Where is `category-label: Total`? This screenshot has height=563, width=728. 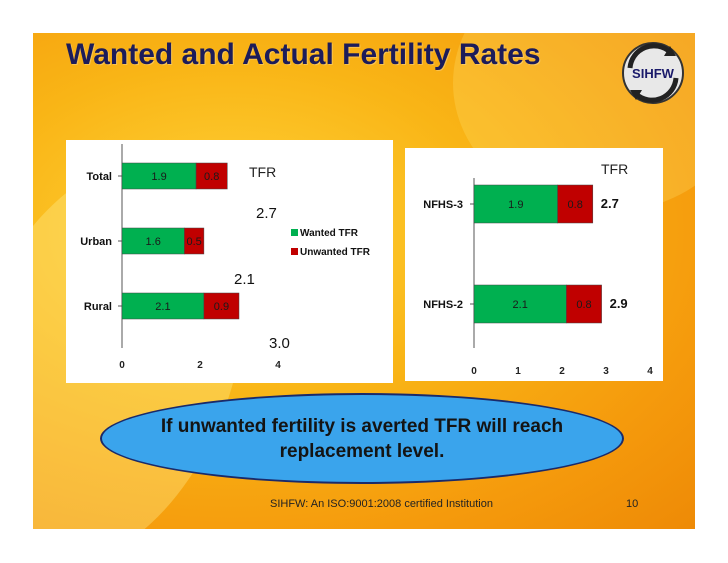 category-label: Total is located at coordinates (99, 177).